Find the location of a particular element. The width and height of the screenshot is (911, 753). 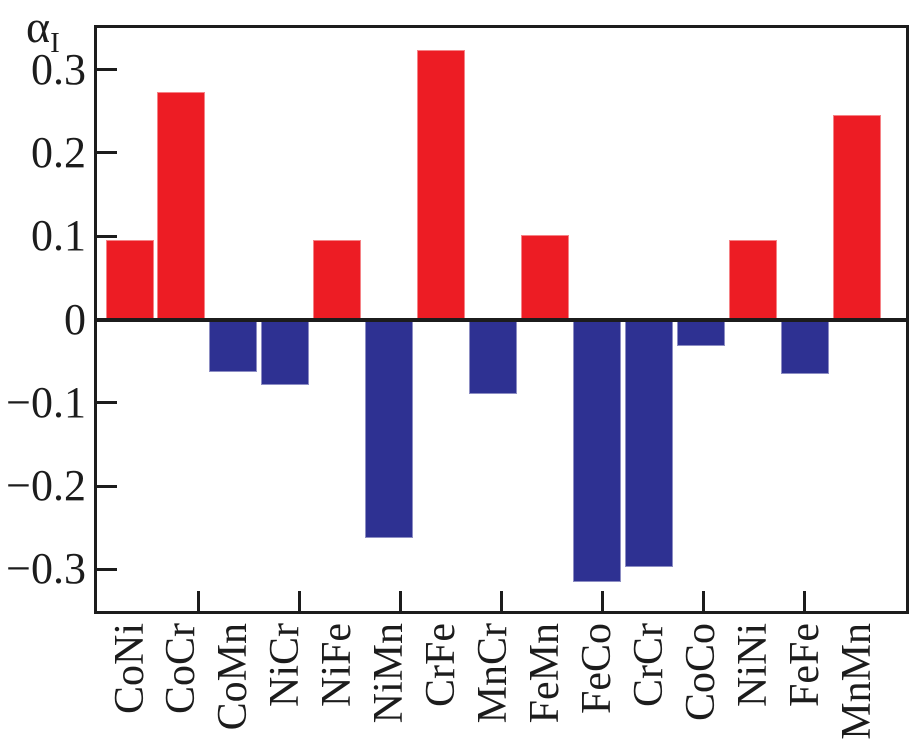

bar-coco is located at coordinates (701, 333).